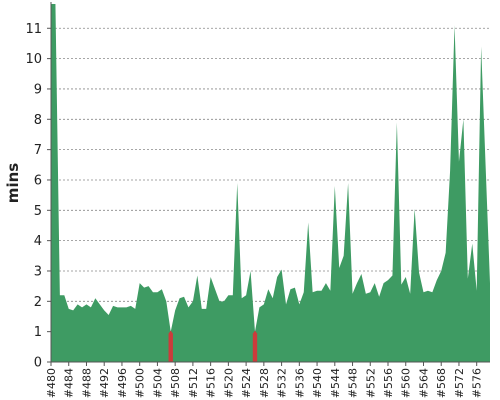 This screenshot has width=500, height=400. What do you see at coordinates (335, 383) in the screenshot?
I see `x-tick-label: #544` at bounding box center [335, 383].